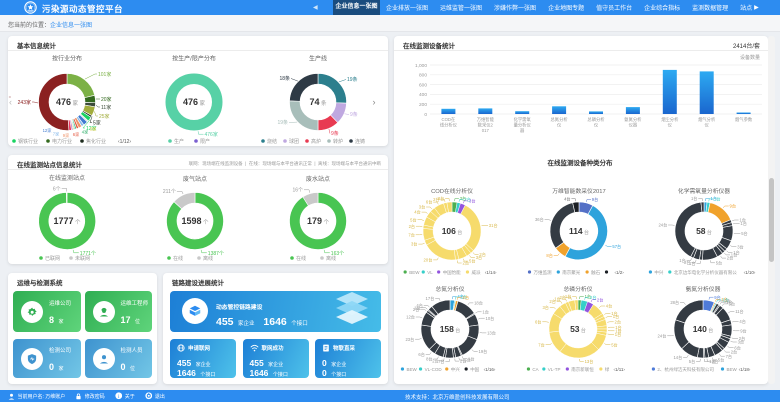  Describe the element at coordinates (620, 272) in the screenshot. I see `svg-text: ‹1/2›` at that location.